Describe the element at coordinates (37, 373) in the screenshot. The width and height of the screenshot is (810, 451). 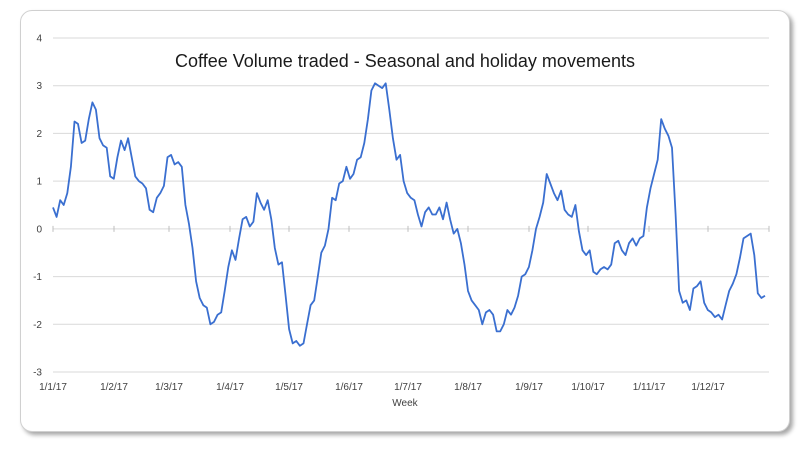
I see `y-tick-label: -3` at that location.